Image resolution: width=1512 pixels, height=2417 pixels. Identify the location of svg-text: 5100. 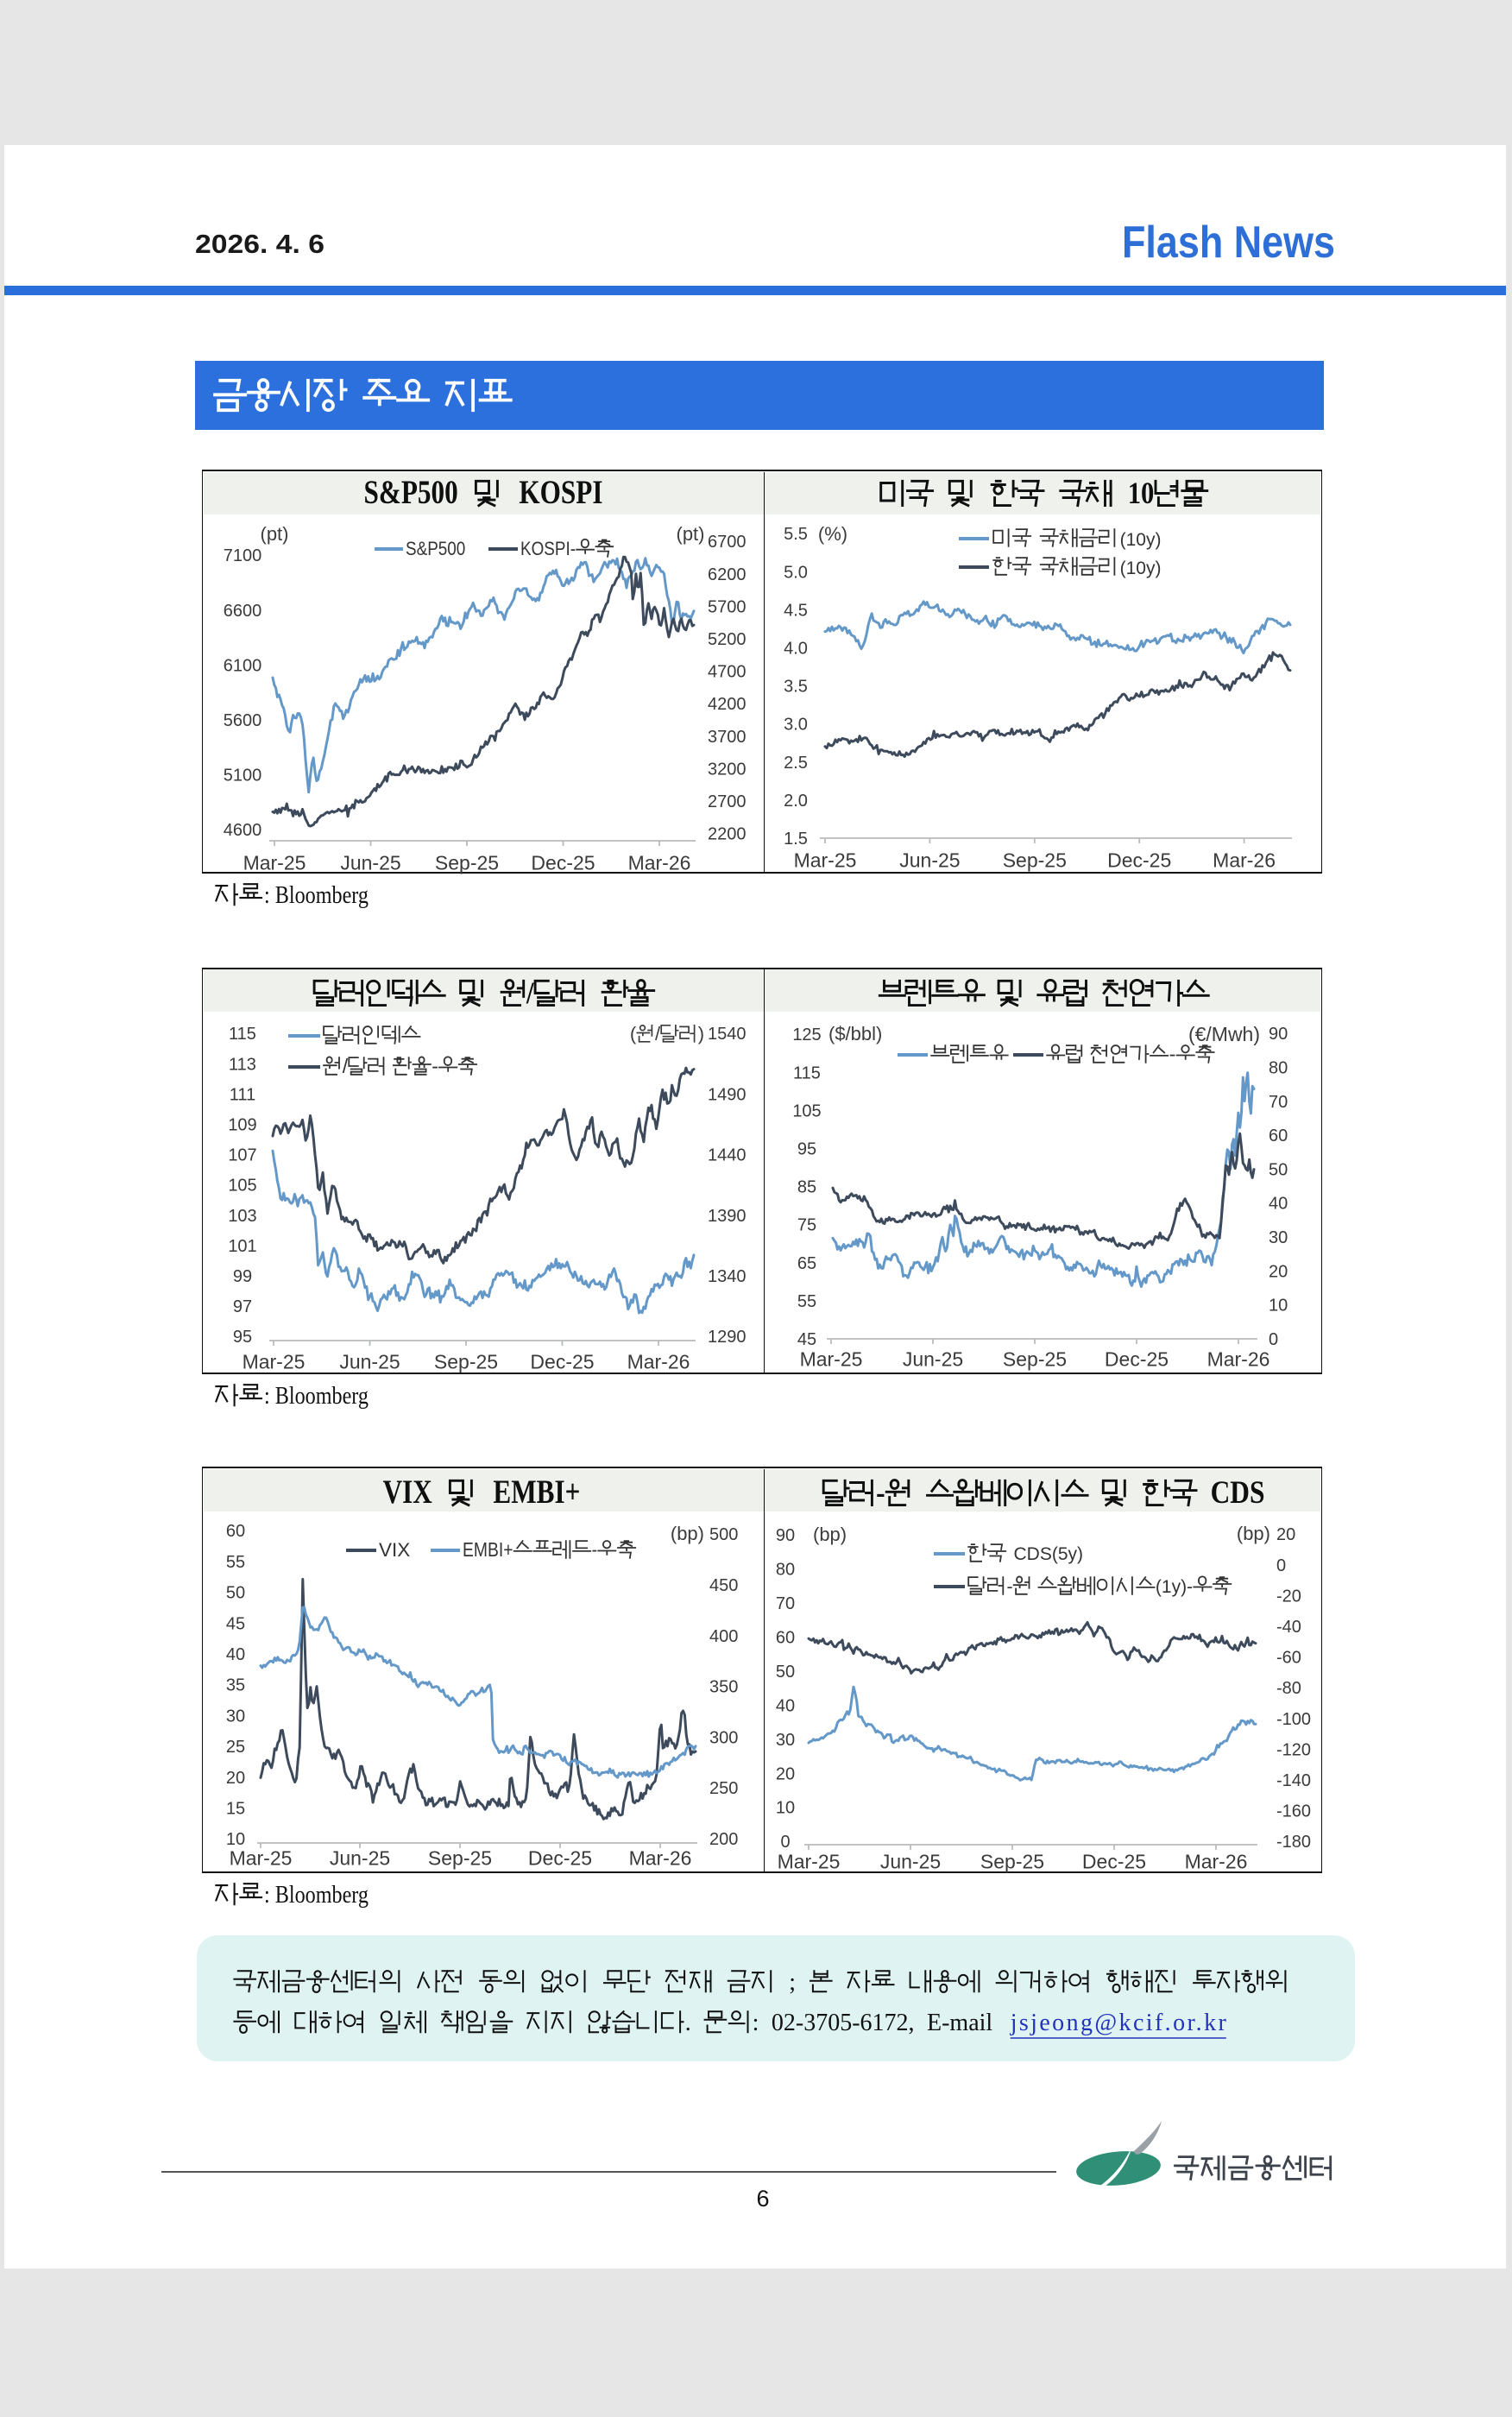
(243, 776).